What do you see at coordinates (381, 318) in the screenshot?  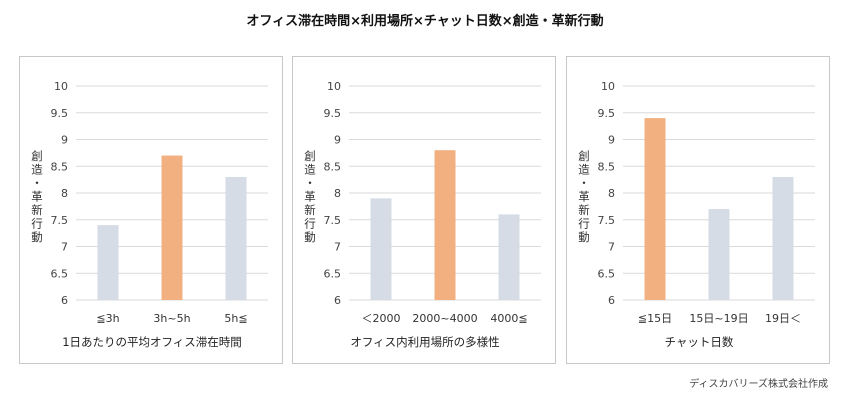 I see `x-tick-label: ＜2000` at bounding box center [381, 318].